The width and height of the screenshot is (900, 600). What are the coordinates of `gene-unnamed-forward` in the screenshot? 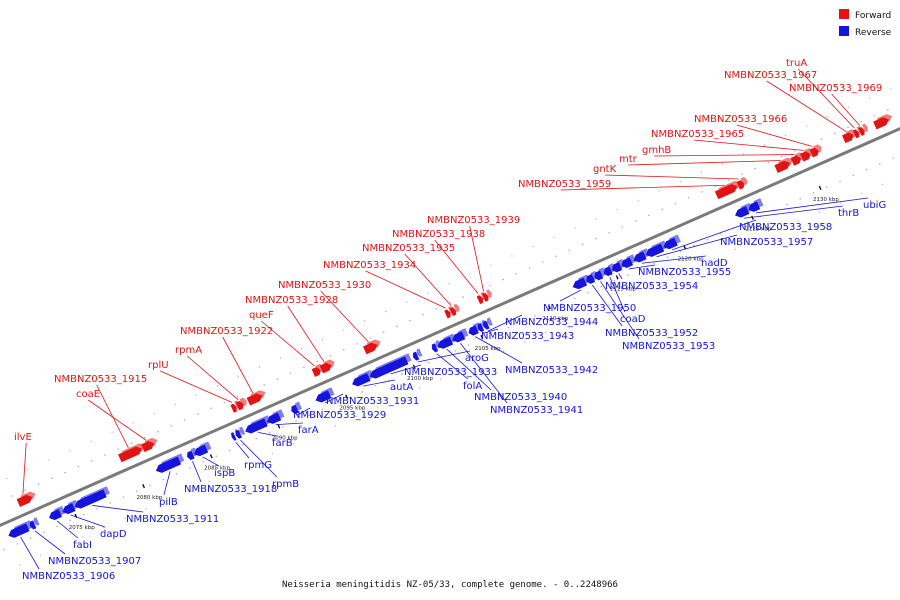 It's located at (883, 122).